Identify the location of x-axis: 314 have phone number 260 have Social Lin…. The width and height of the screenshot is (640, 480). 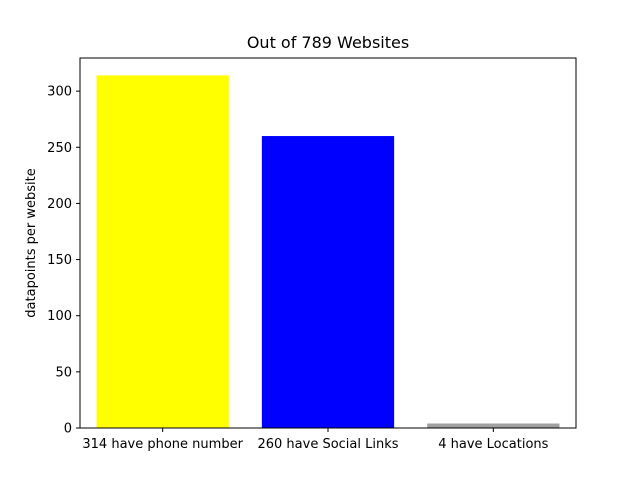
(315, 440).